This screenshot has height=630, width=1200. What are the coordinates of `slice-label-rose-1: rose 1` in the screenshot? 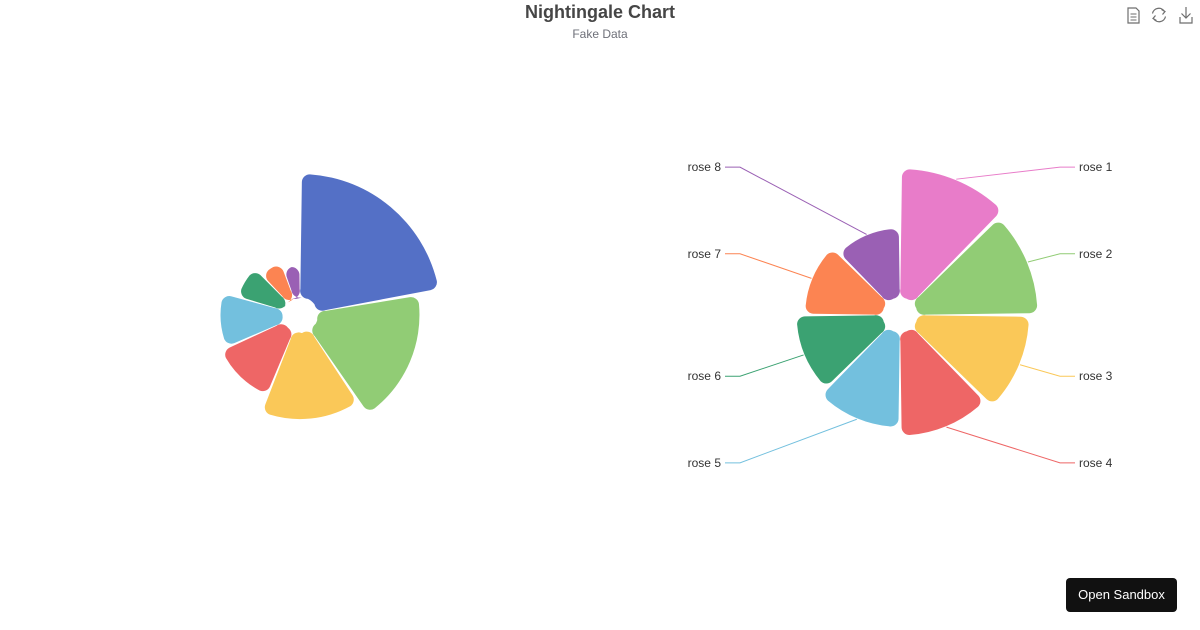 It's located at (1096, 167).